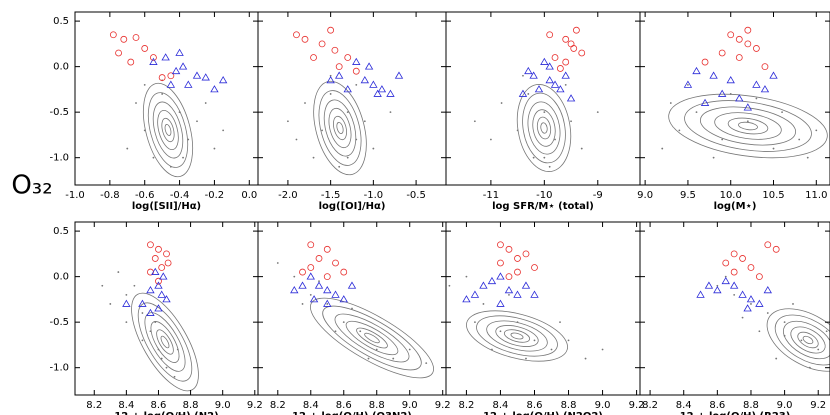 The image size is (830, 415). Describe the element at coordinates (255, 405) in the screenshot. I see `x-tick-label: 9.2` at that location.